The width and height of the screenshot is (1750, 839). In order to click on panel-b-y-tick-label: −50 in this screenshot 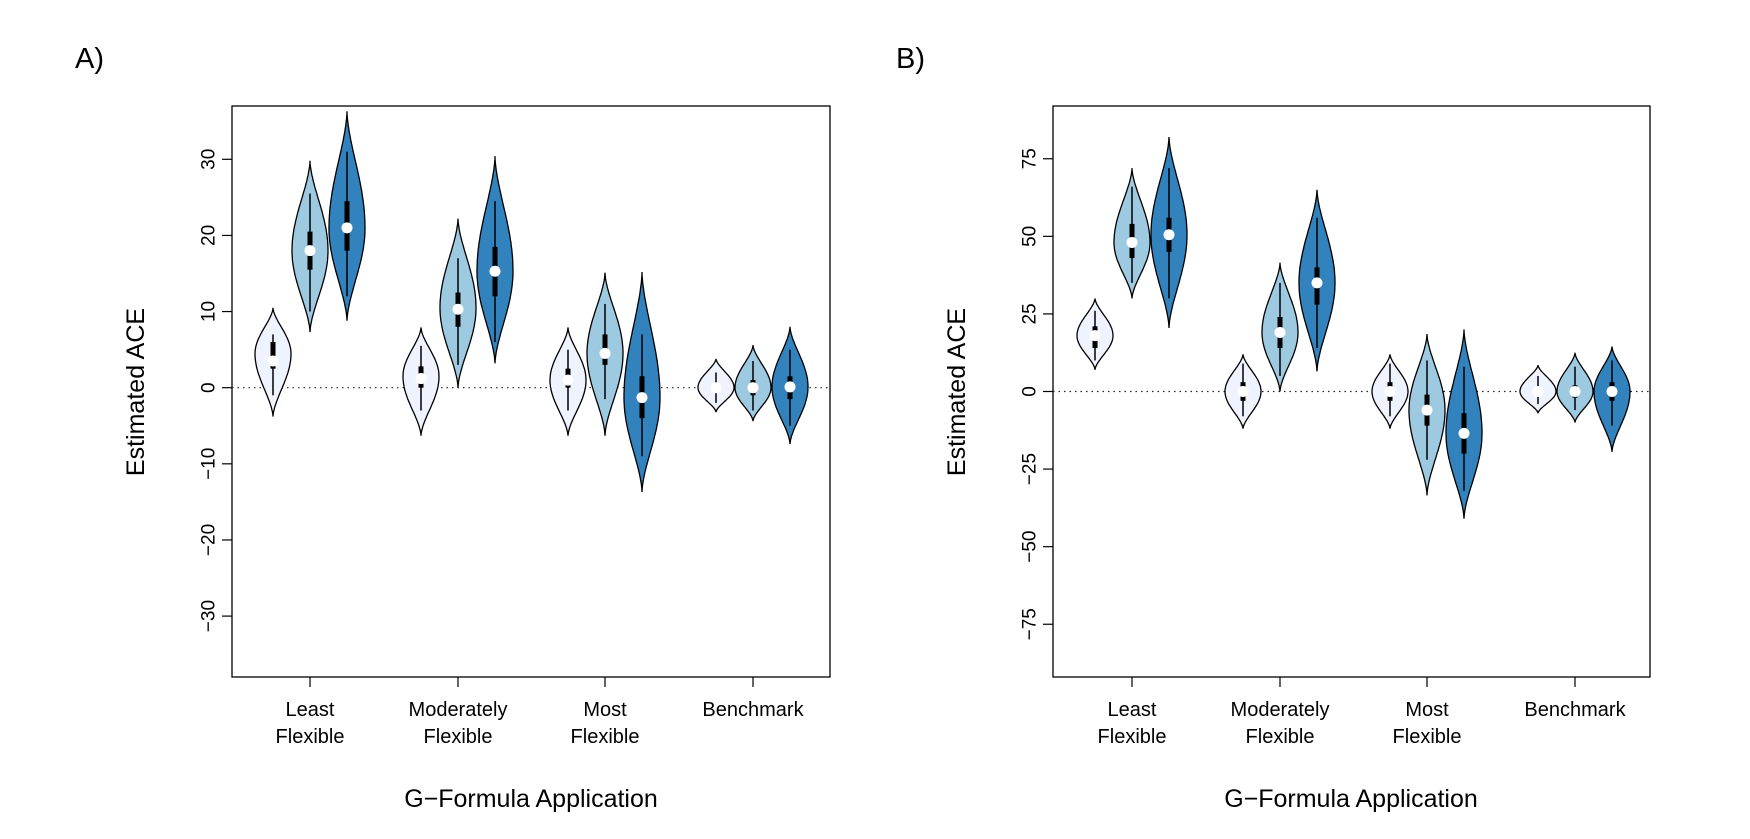, I will do `click(1030, 547)`.